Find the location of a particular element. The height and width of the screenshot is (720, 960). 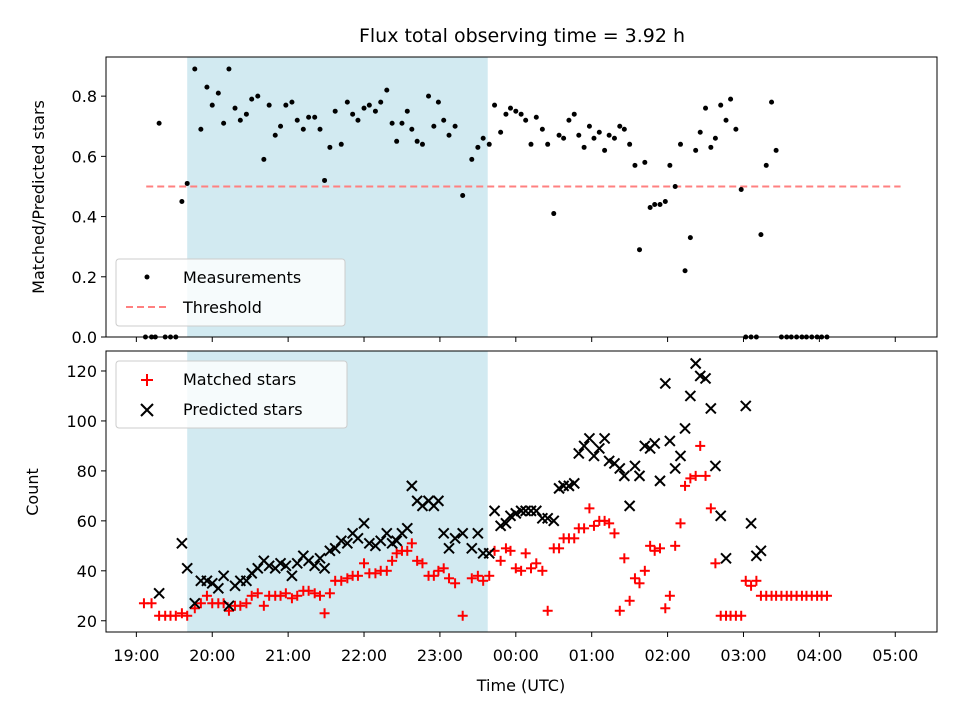

bottom-y-tick-label: 80 is located at coordinates (87, 471).